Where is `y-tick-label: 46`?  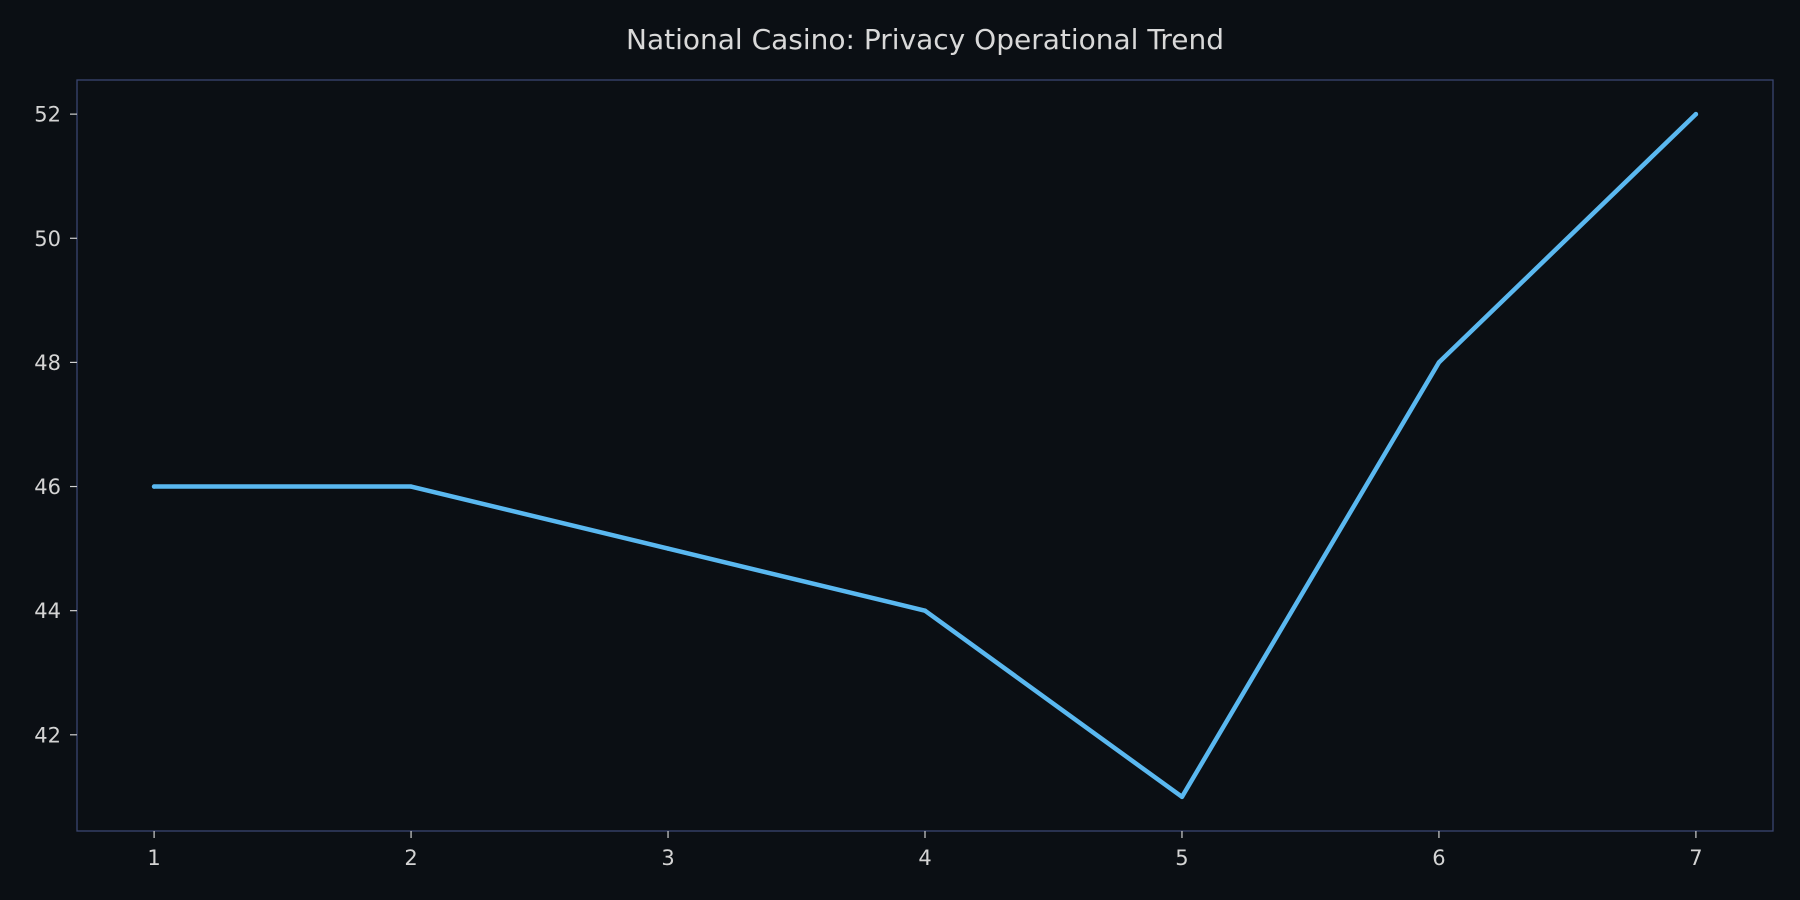 y-tick-label: 46 is located at coordinates (47, 487).